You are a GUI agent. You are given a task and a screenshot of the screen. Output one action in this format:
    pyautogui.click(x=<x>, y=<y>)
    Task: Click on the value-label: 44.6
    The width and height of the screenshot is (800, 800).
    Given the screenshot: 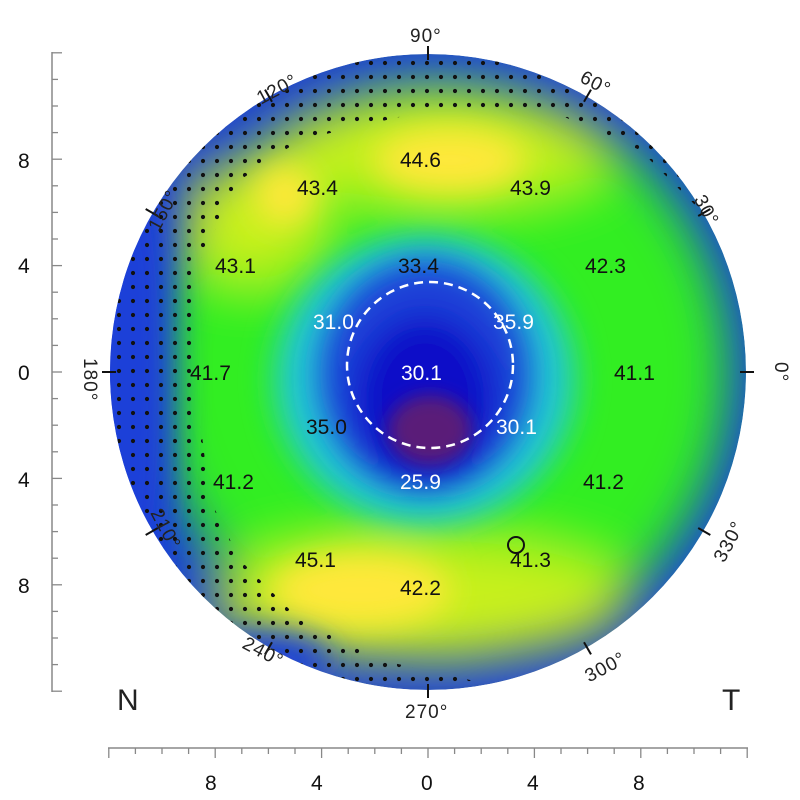 What is the action you would take?
    pyautogui.click(x=420, y=160)
    